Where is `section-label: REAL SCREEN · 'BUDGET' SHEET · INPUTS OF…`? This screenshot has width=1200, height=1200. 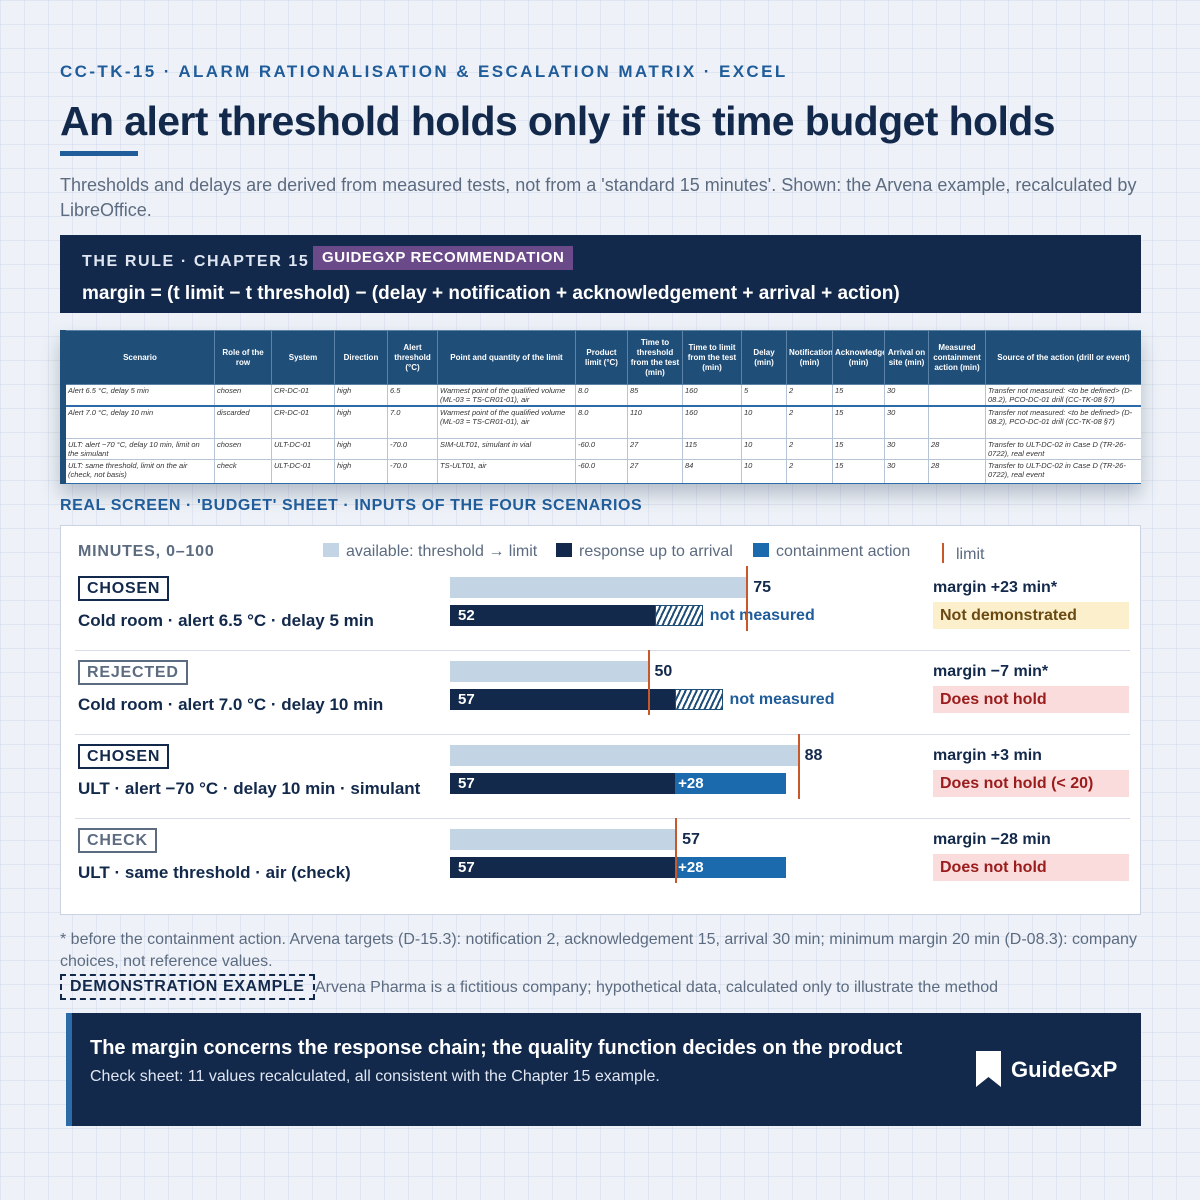 section-label: REAL SCREEN · 'BUDGET' SHEET · INPUTS OF… is located at coordinates (351, 505).